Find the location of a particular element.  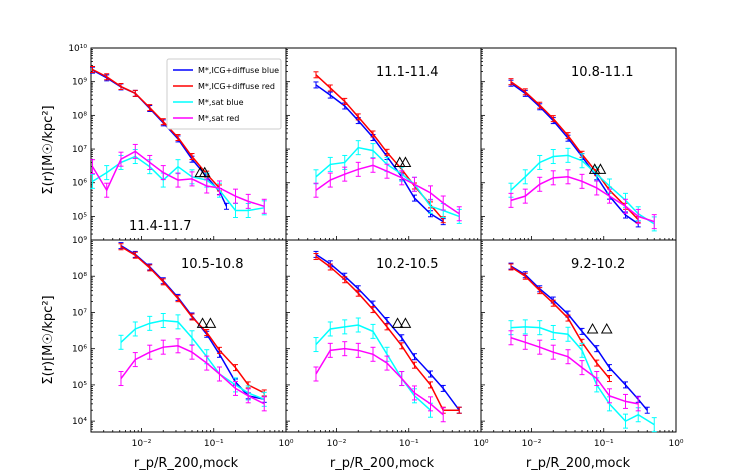

panel-title: 10.2-10.5 is located at coordinates (407, 264).